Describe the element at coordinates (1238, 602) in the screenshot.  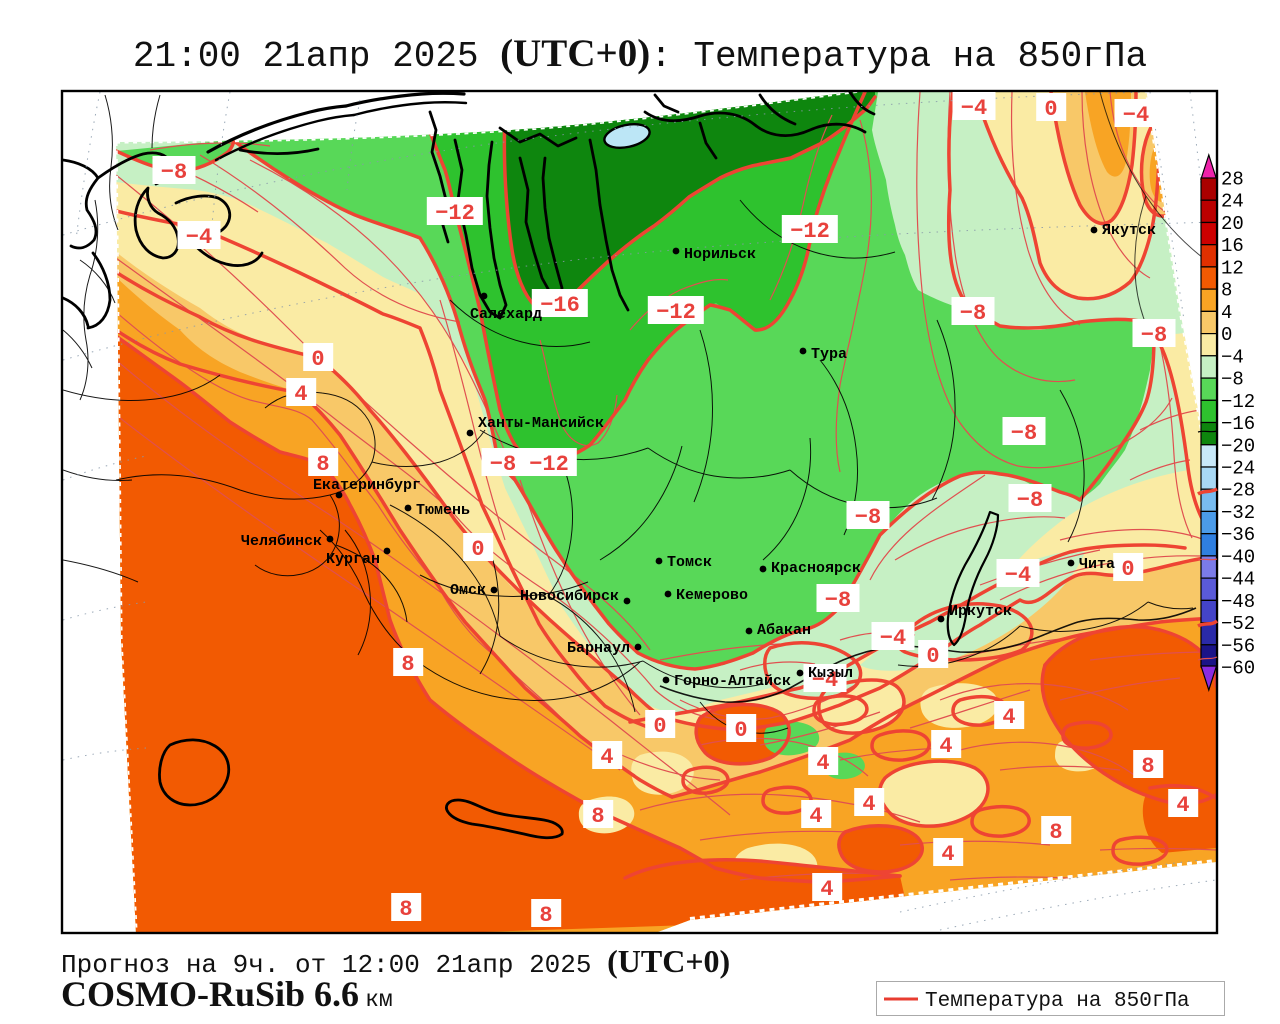
I see `svg-text: −48` at that location.